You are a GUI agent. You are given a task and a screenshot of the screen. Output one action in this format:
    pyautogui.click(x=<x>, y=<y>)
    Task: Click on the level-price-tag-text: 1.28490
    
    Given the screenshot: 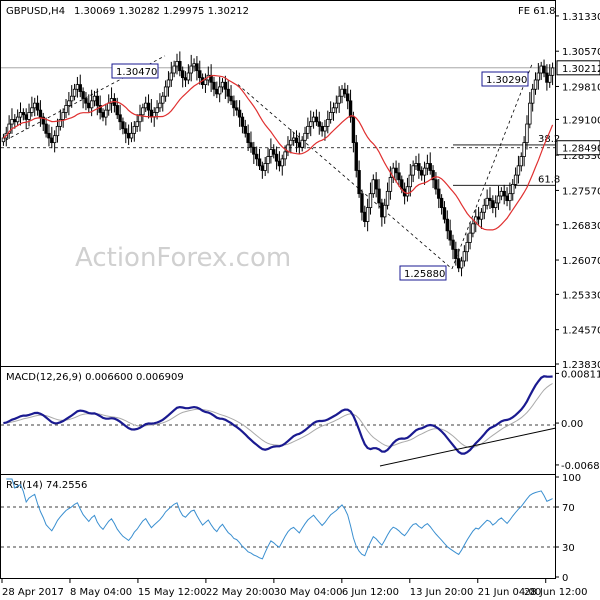 What is the action you would take?
    pyautogui.click(x=581, y=149)
    